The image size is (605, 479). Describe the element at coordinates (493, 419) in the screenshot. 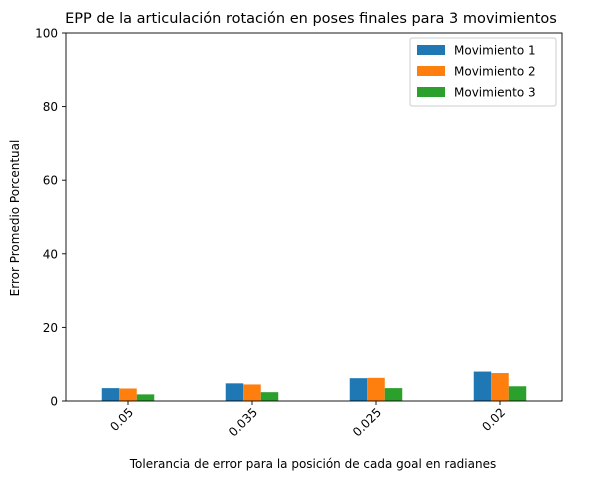

I see `x-tick-label: 0.02` at that location.